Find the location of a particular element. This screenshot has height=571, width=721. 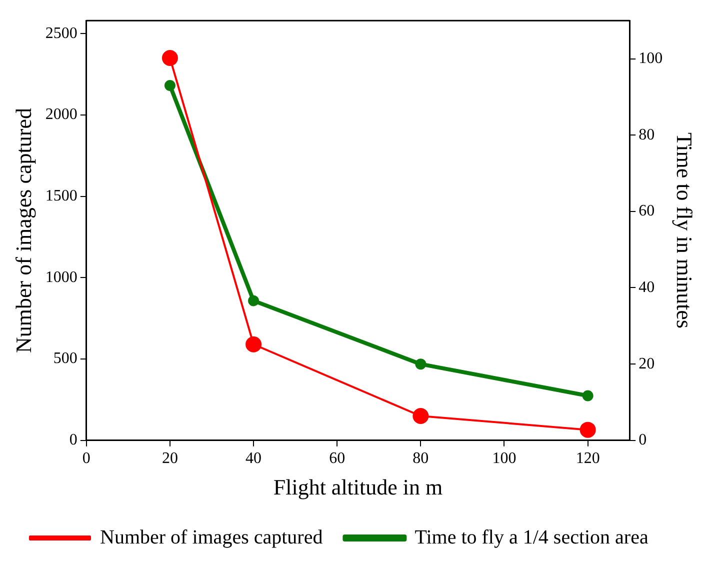

x-tick-label: 60 is located at coordinates (337, 459).